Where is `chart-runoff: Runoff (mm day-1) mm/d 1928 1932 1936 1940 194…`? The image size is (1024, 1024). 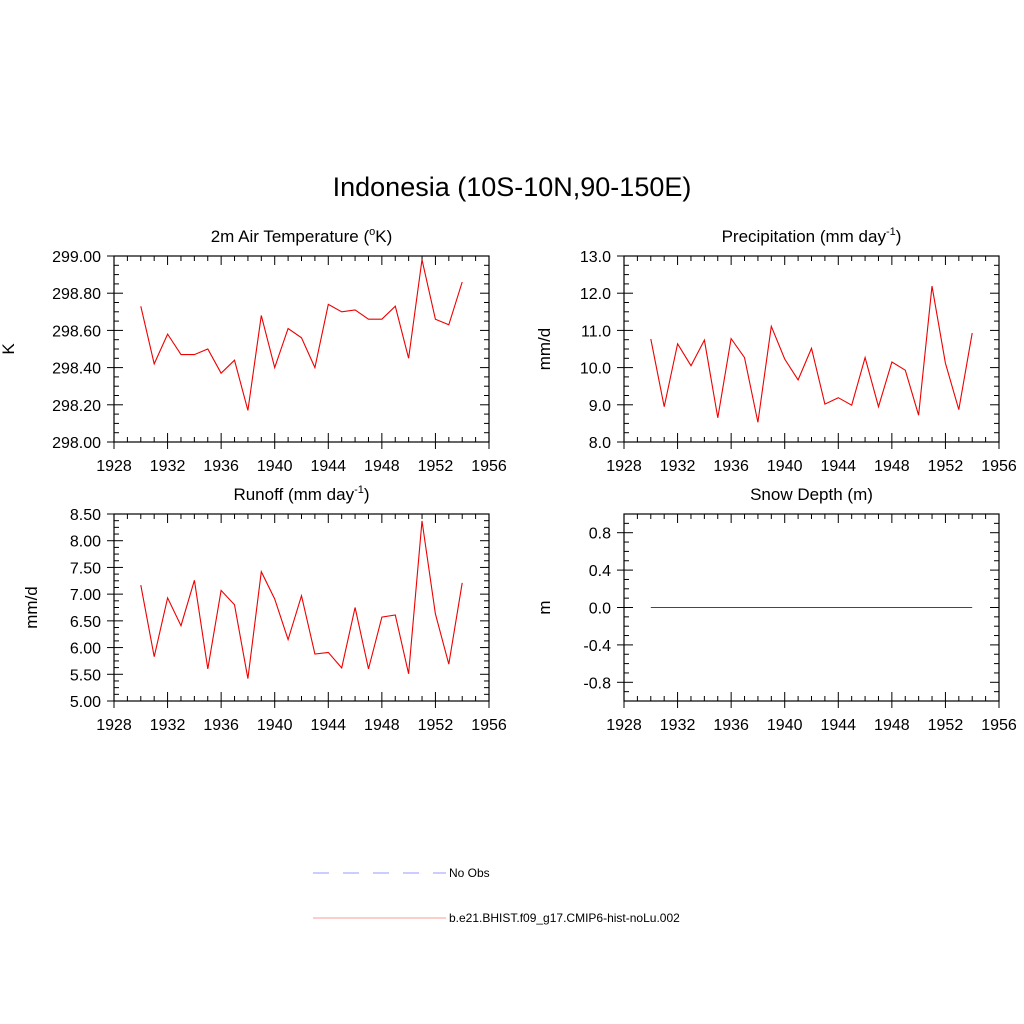 chart-runoff: Runoff (mm day-1) mm/d 1928 1932 1936 1940 194… is located at coordinates (264, 609).